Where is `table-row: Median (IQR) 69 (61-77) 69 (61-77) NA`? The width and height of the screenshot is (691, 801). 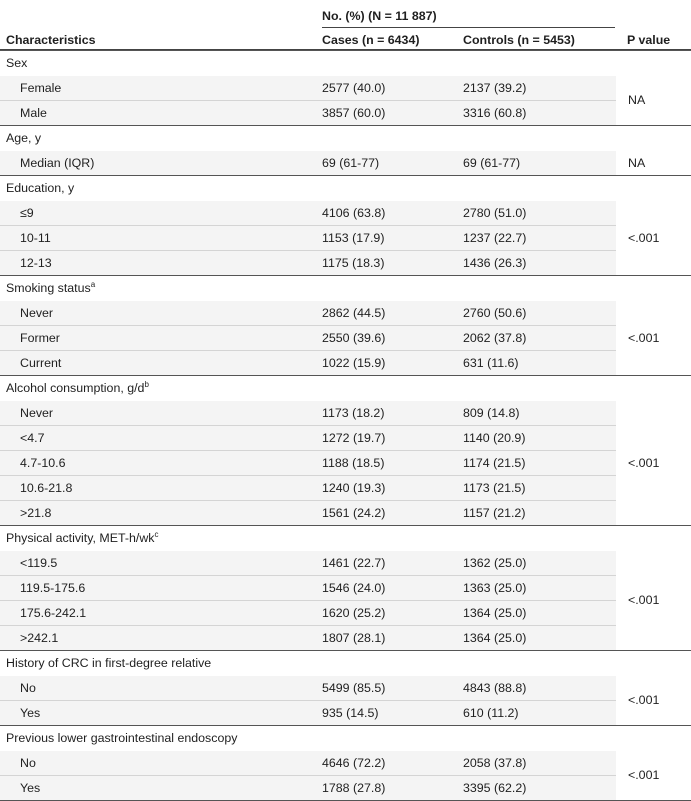
table-row: Median (IQR) 69 (61-77) 69 (61-77) NA is located at coordinates (345, 163).